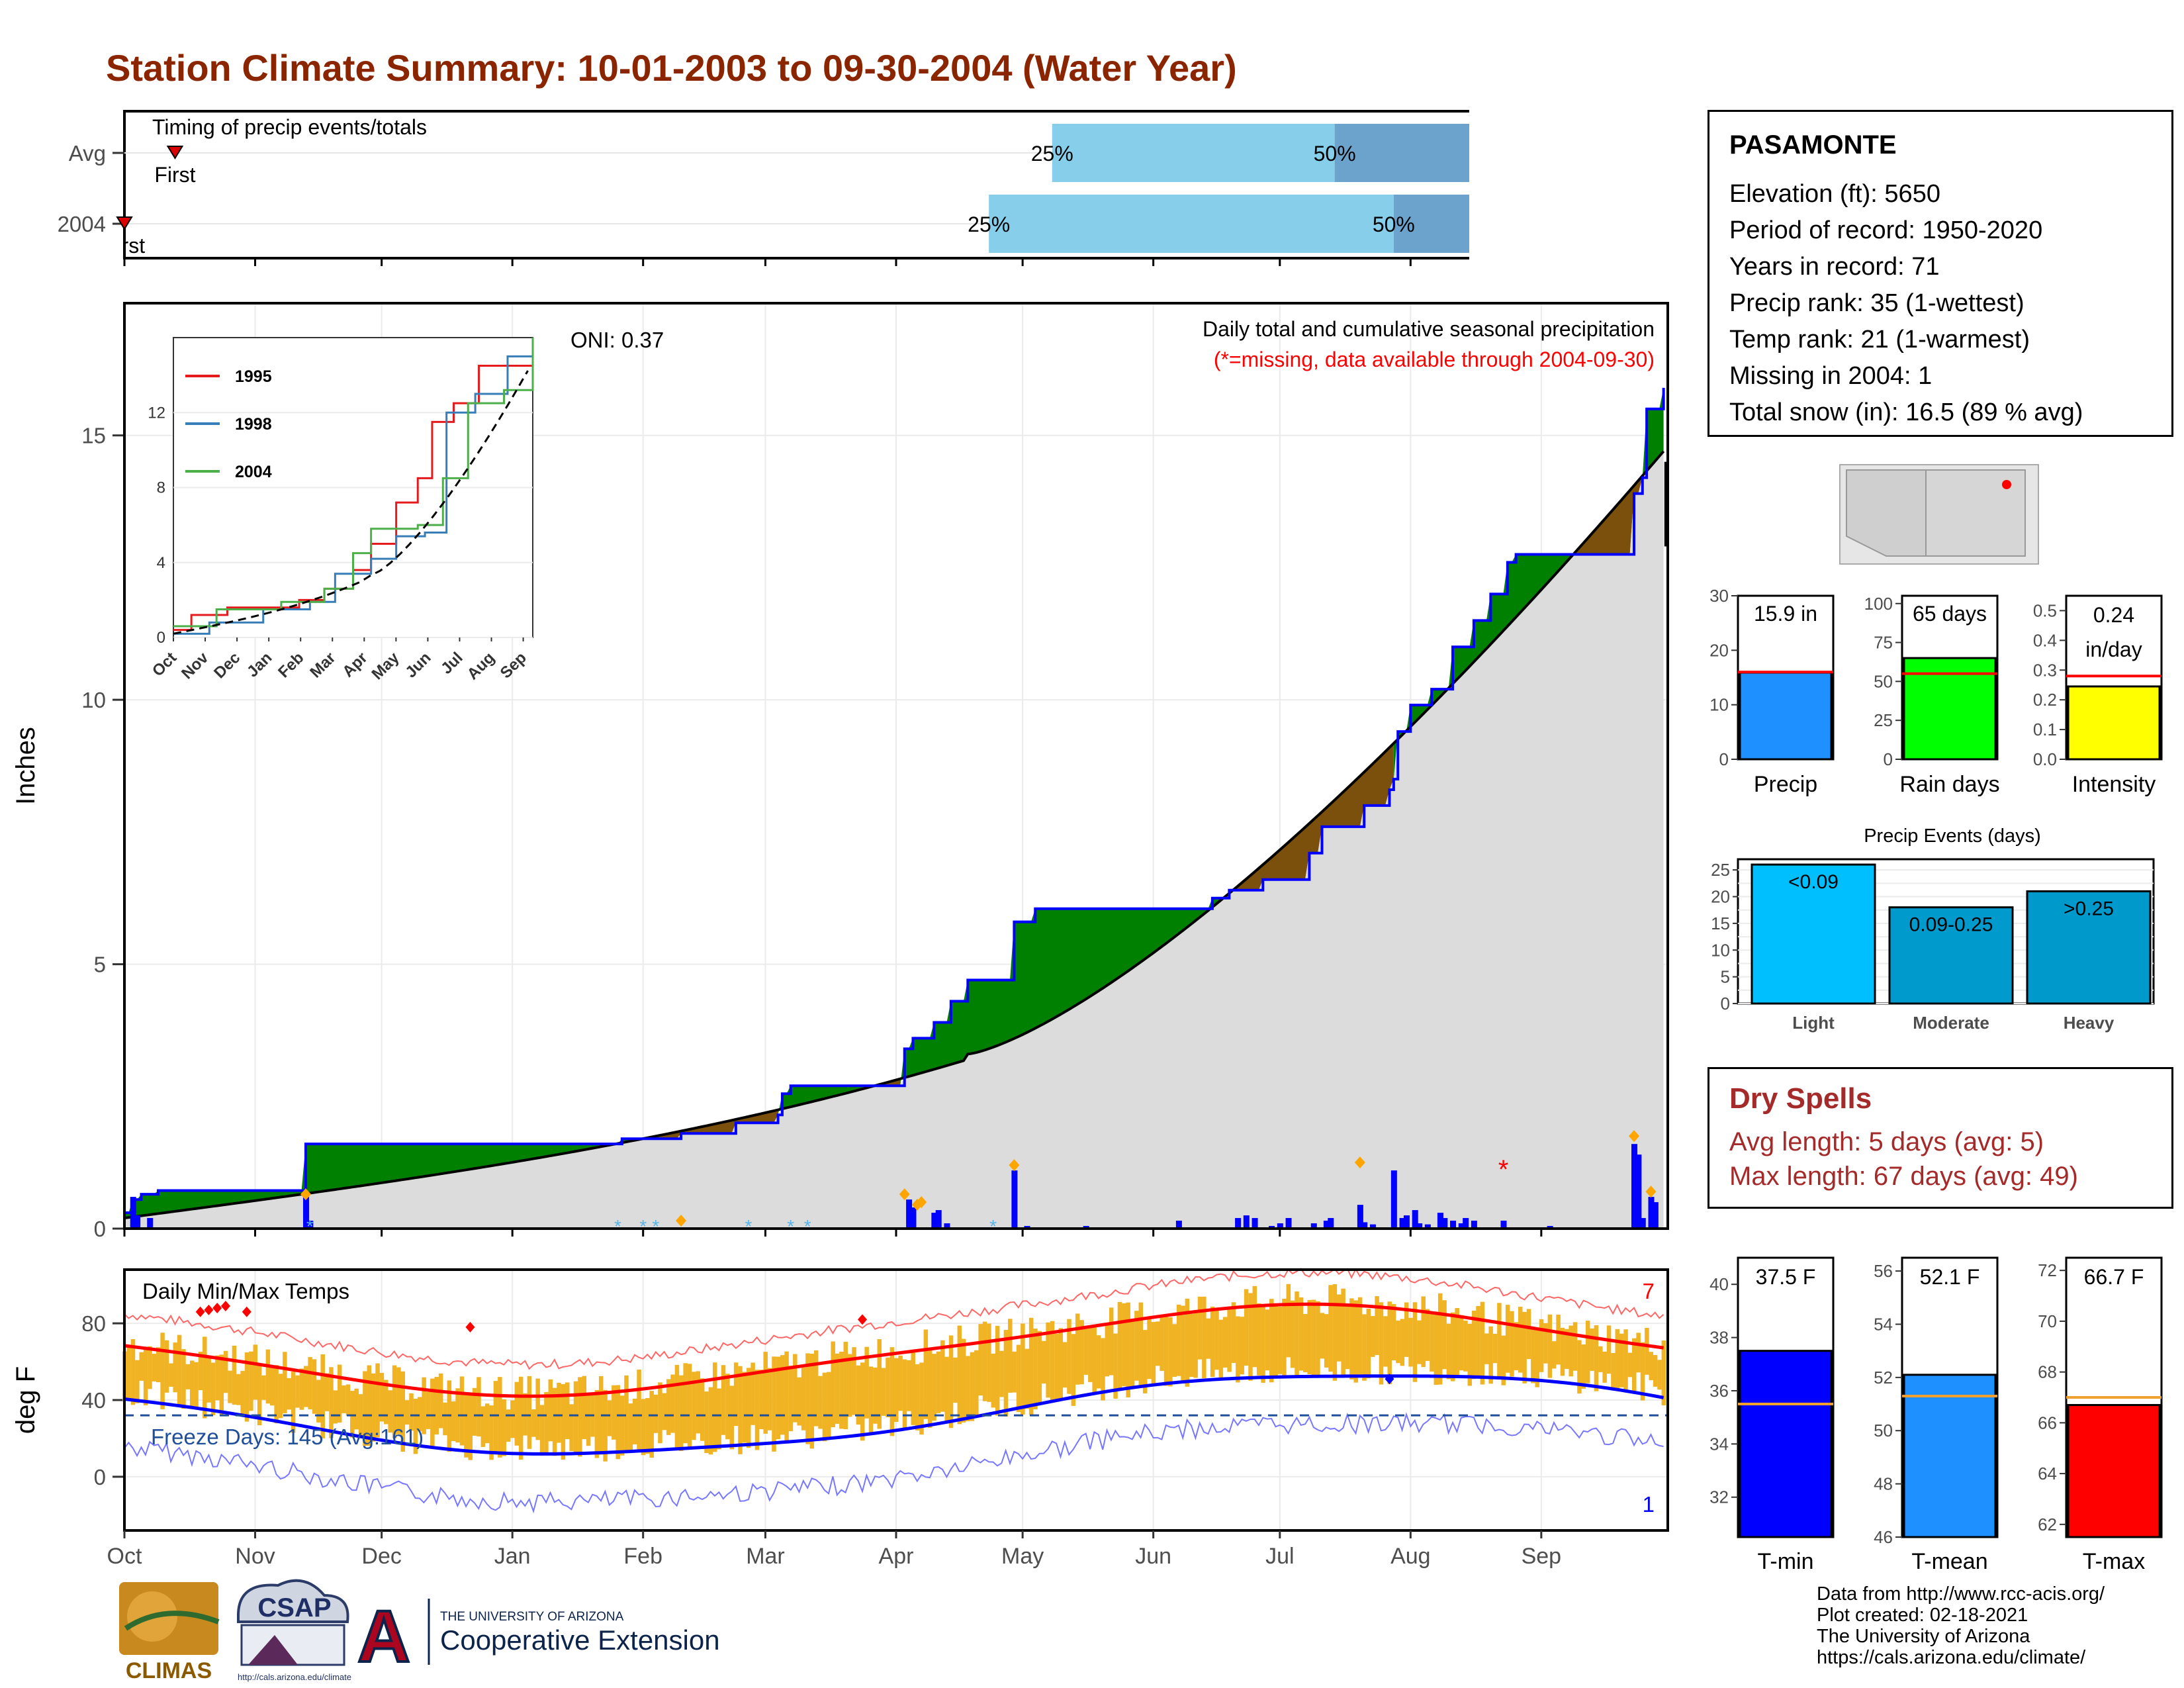  I want to click on csap-mountain-icon, so click(273, 1650).